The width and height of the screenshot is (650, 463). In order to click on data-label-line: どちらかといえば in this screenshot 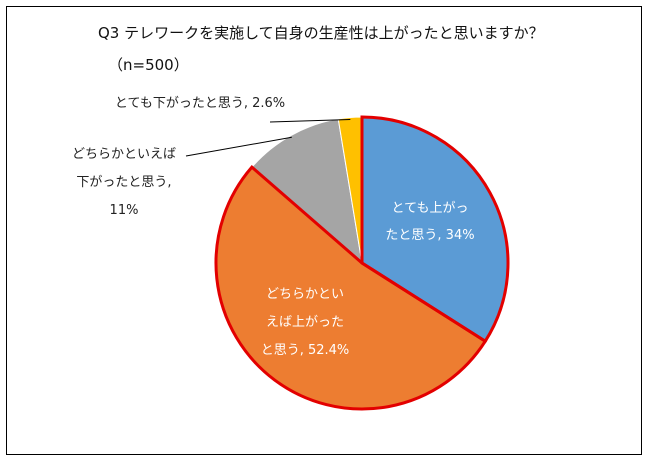, I will do `click(124, 154)`.